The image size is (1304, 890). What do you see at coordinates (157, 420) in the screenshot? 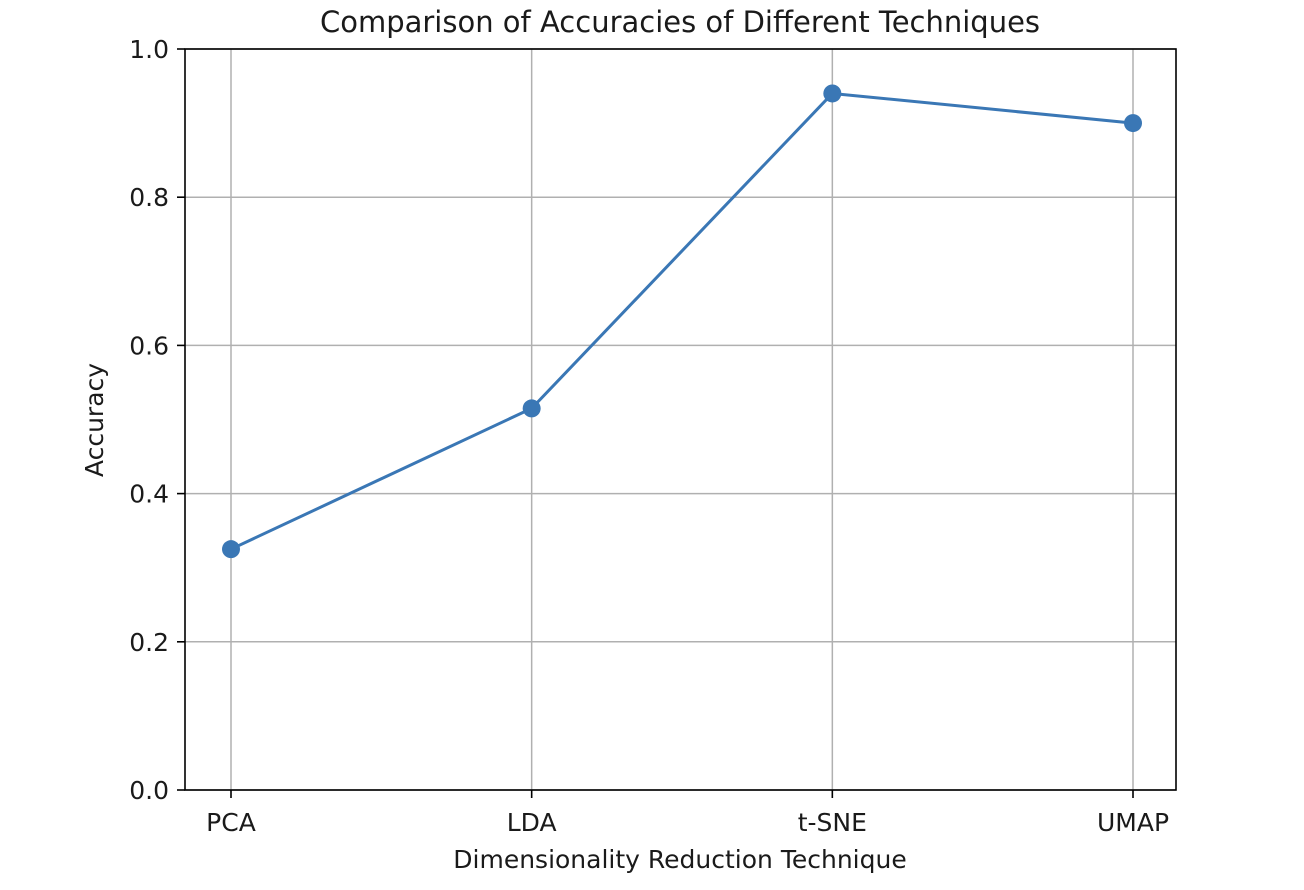
I see `y-axis-ticks: 0.0 0.2 0.4 0.6 0.8 1.0` at bounding box center [157, 420].